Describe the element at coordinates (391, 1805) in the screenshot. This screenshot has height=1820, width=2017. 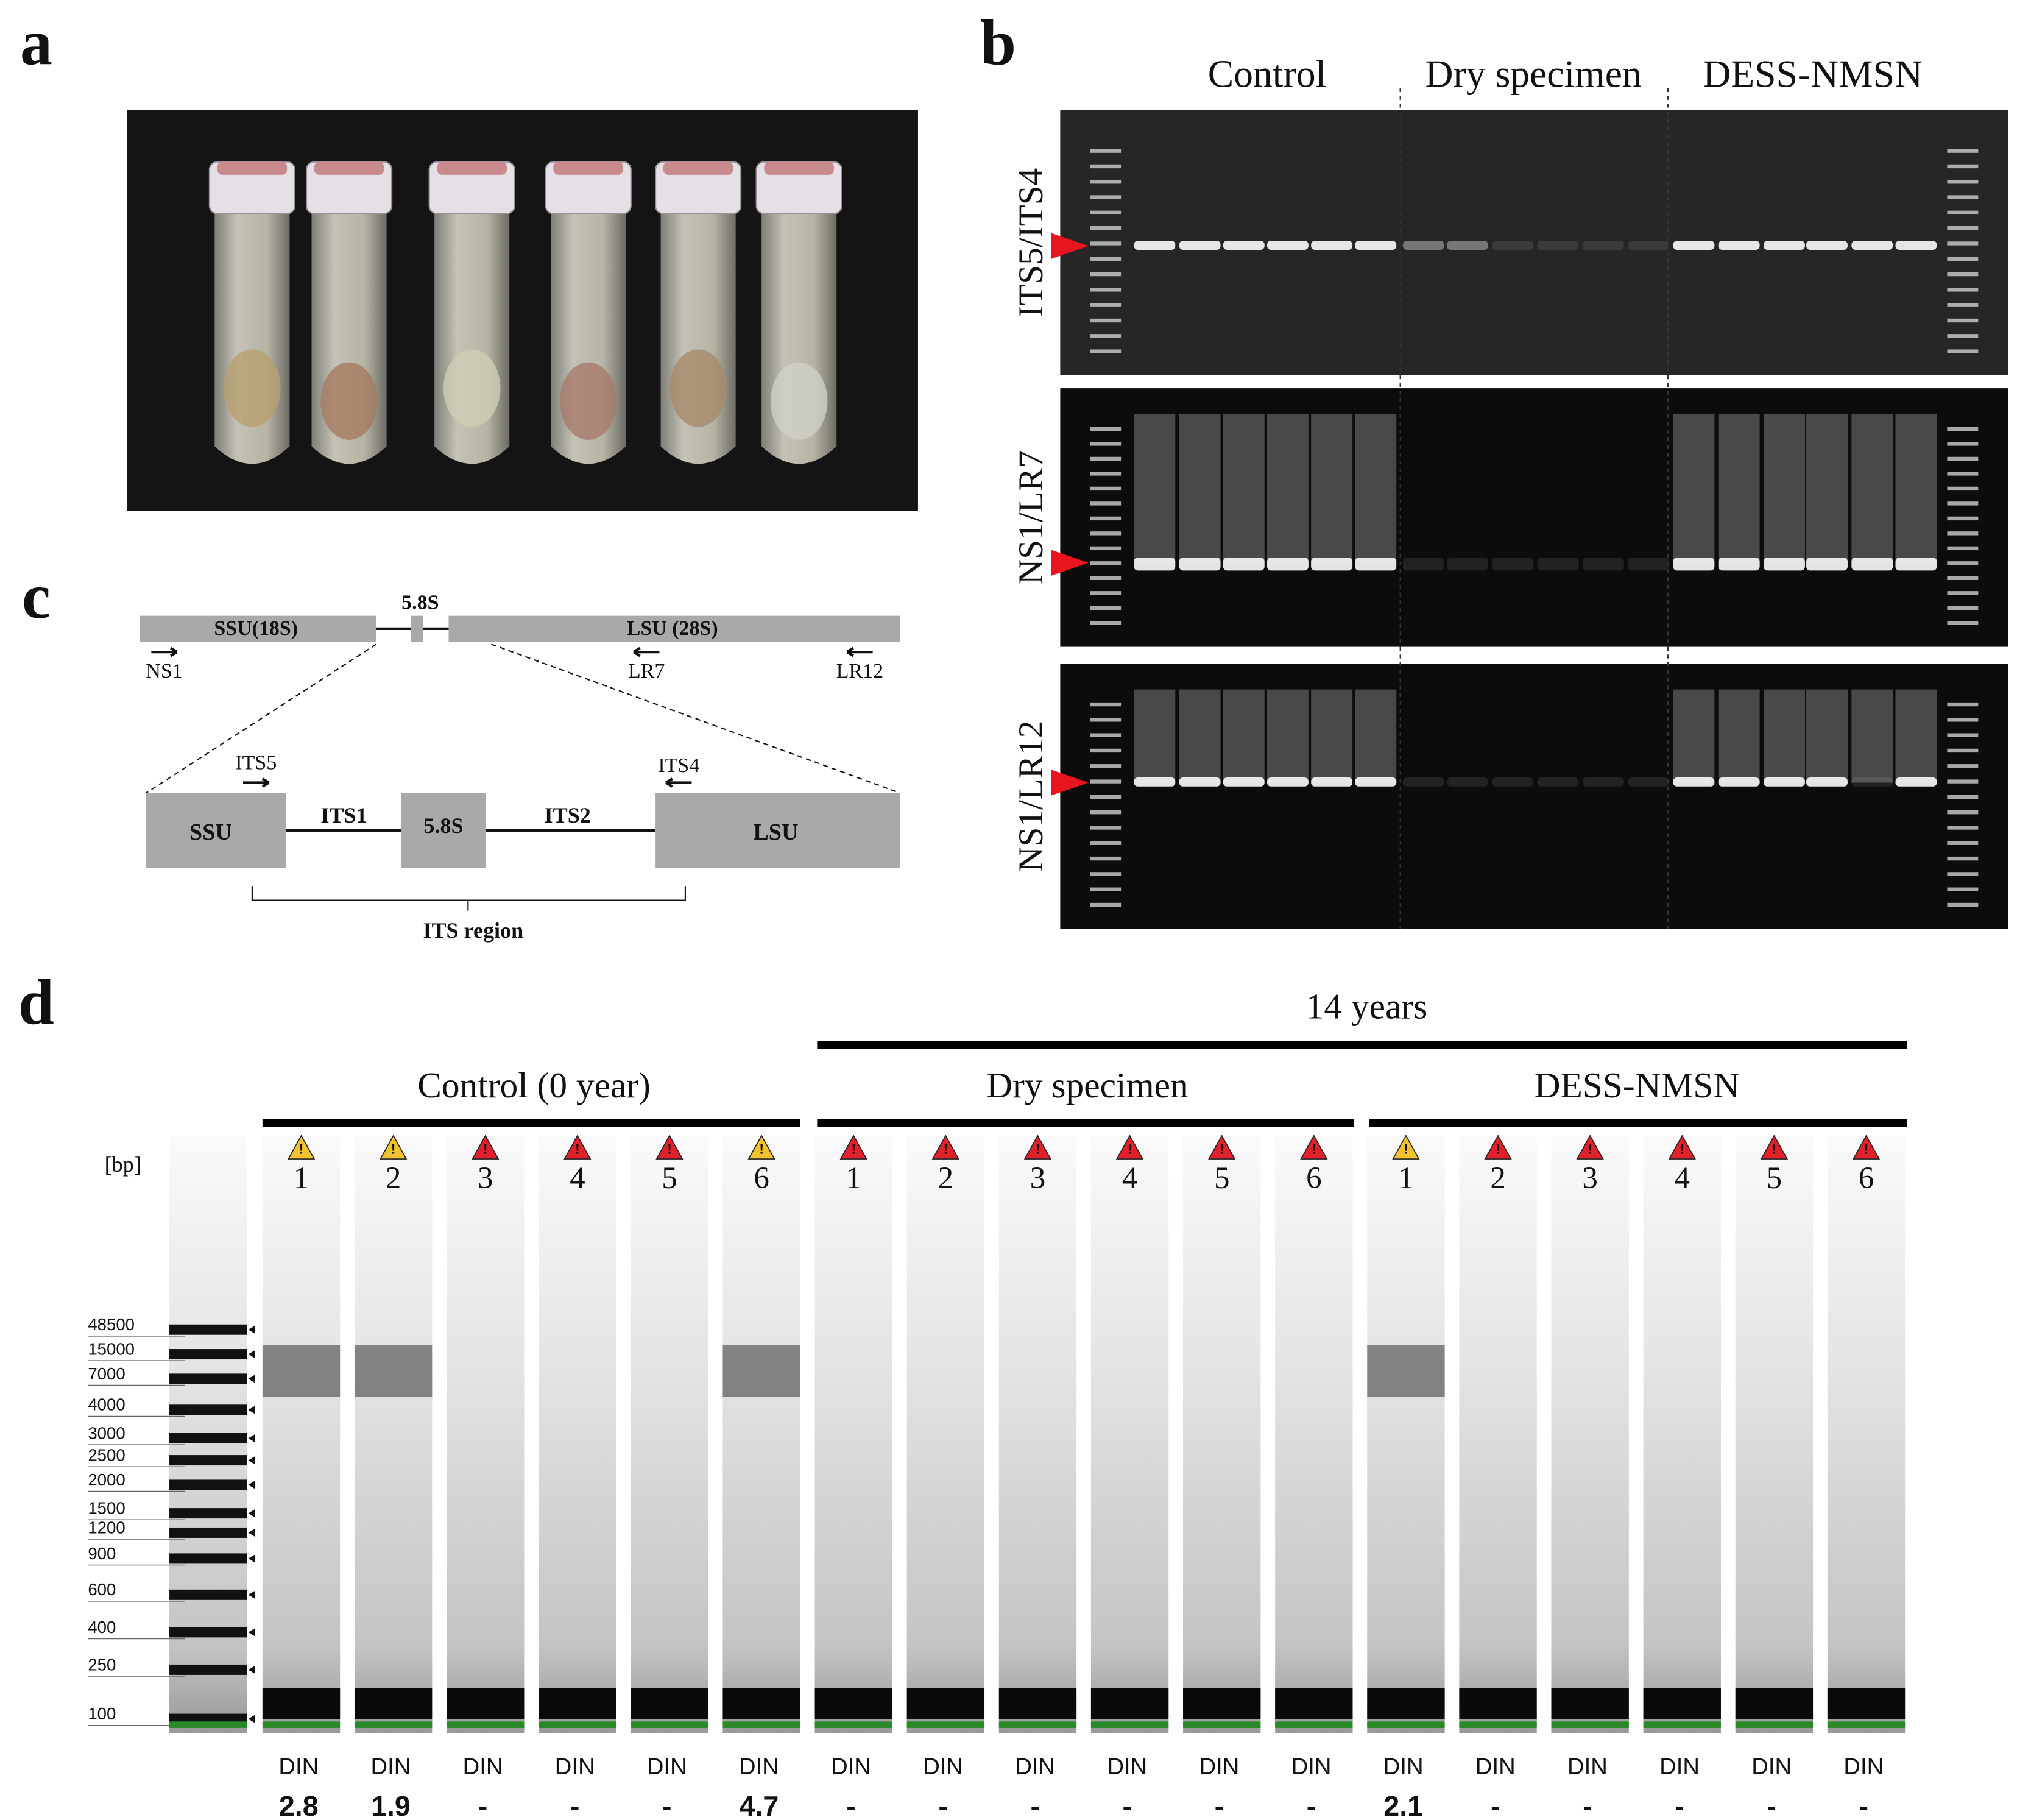
I see `din-value: 1.9` at that location.